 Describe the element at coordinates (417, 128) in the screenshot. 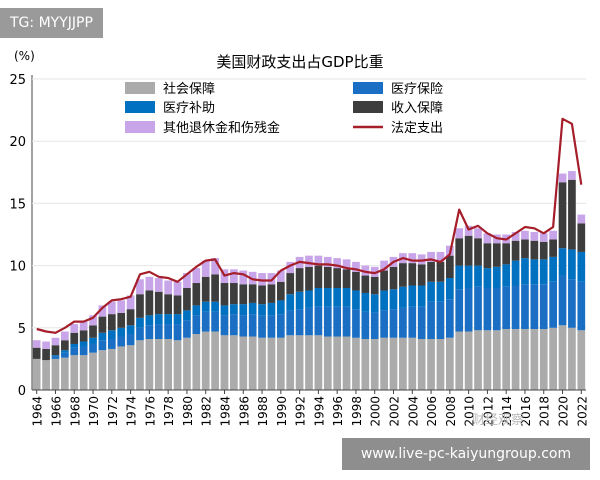

I see `legend-label: 法定支出` at that location.